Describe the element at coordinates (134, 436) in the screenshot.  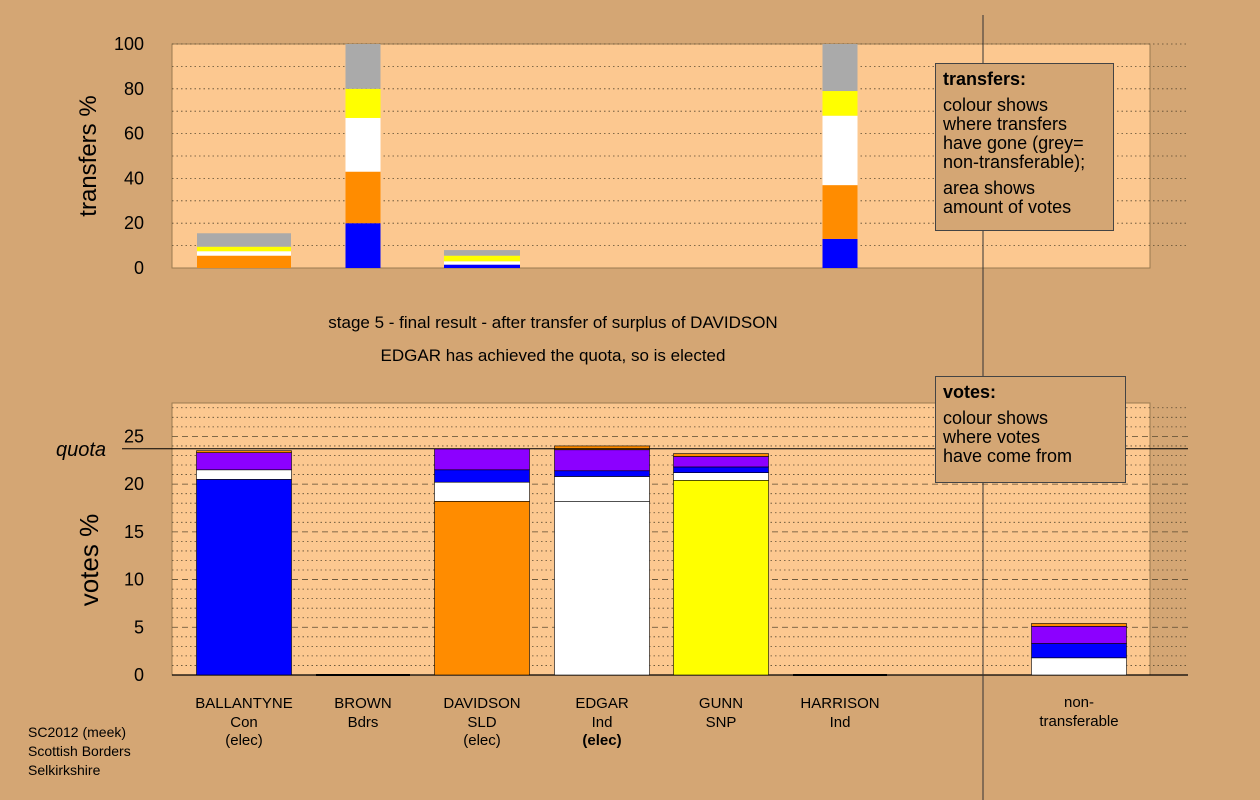
I see `votes-y-tick-label: 25` at that location.